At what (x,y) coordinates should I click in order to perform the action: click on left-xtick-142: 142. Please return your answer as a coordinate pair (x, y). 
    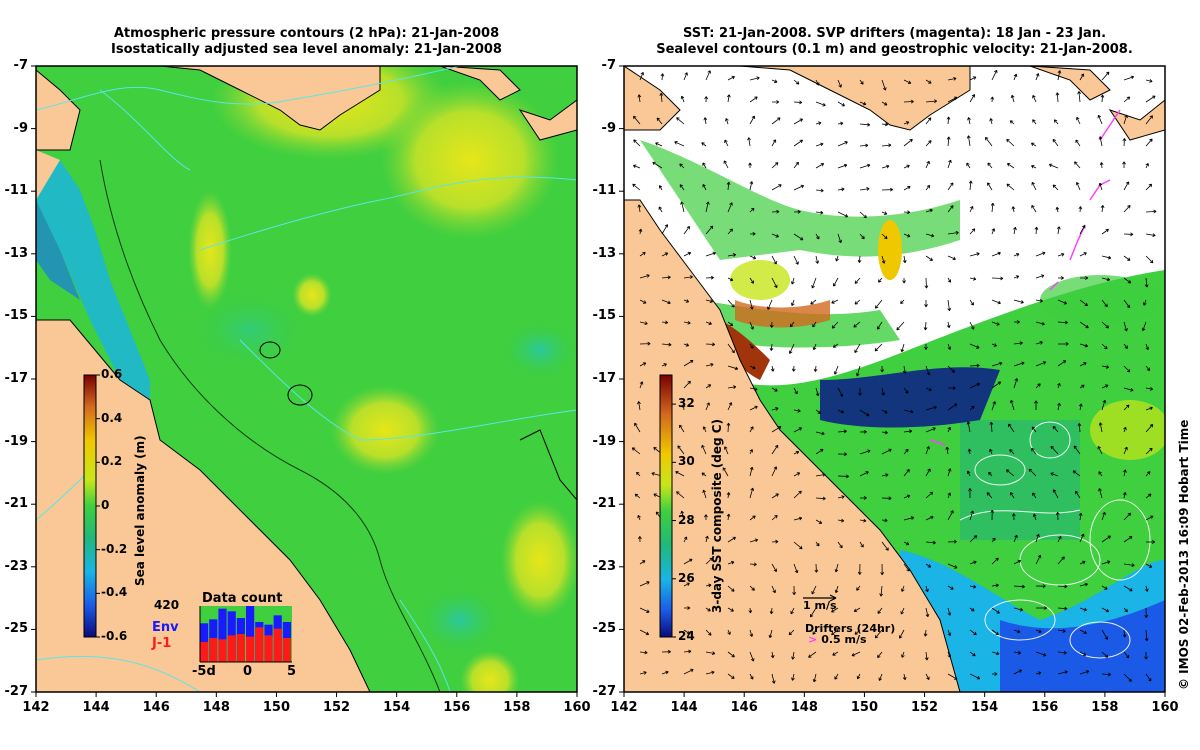
    Looking at the image, I should click on (36, 707).